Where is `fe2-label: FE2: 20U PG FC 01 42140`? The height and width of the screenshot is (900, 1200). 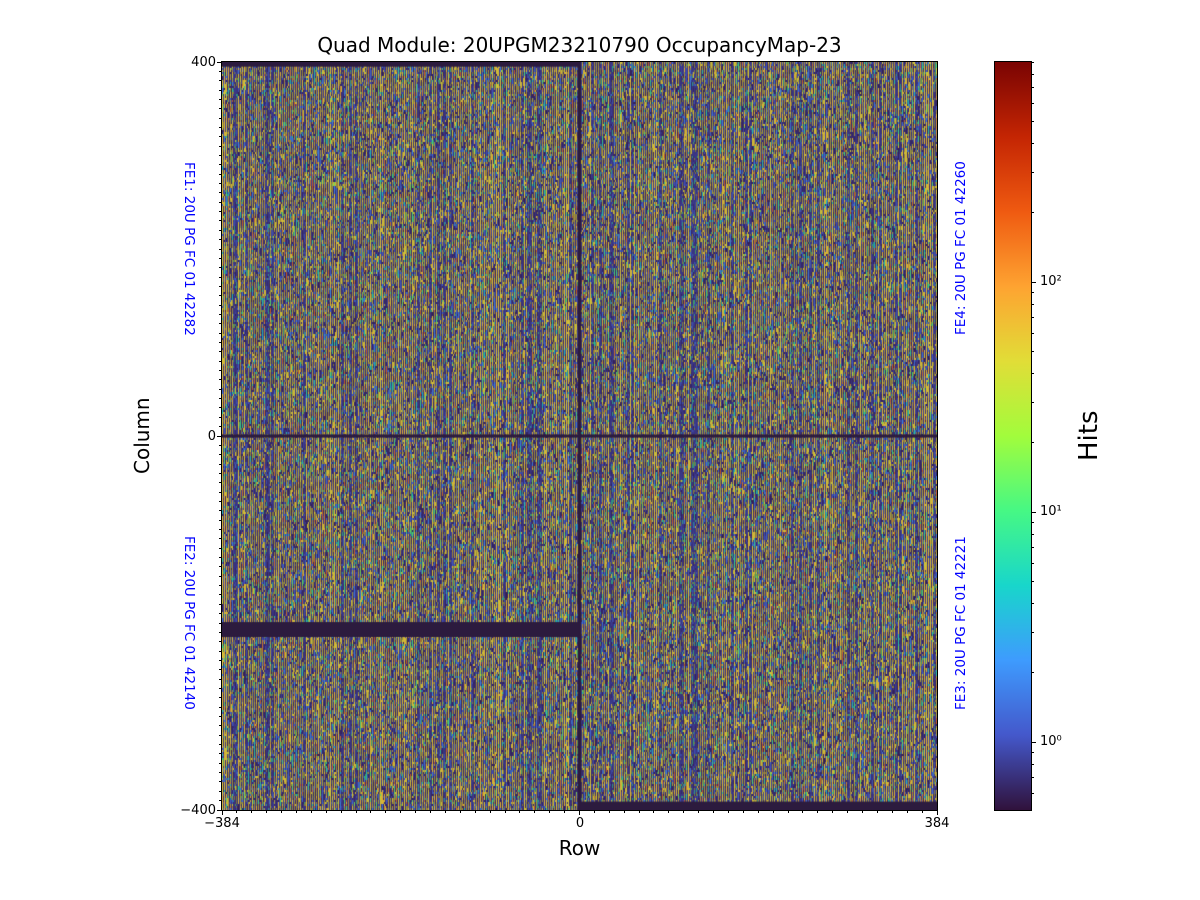
fe2-label: FE2: 20U PG FC 01 42140 is located at coordinates (189, 623).